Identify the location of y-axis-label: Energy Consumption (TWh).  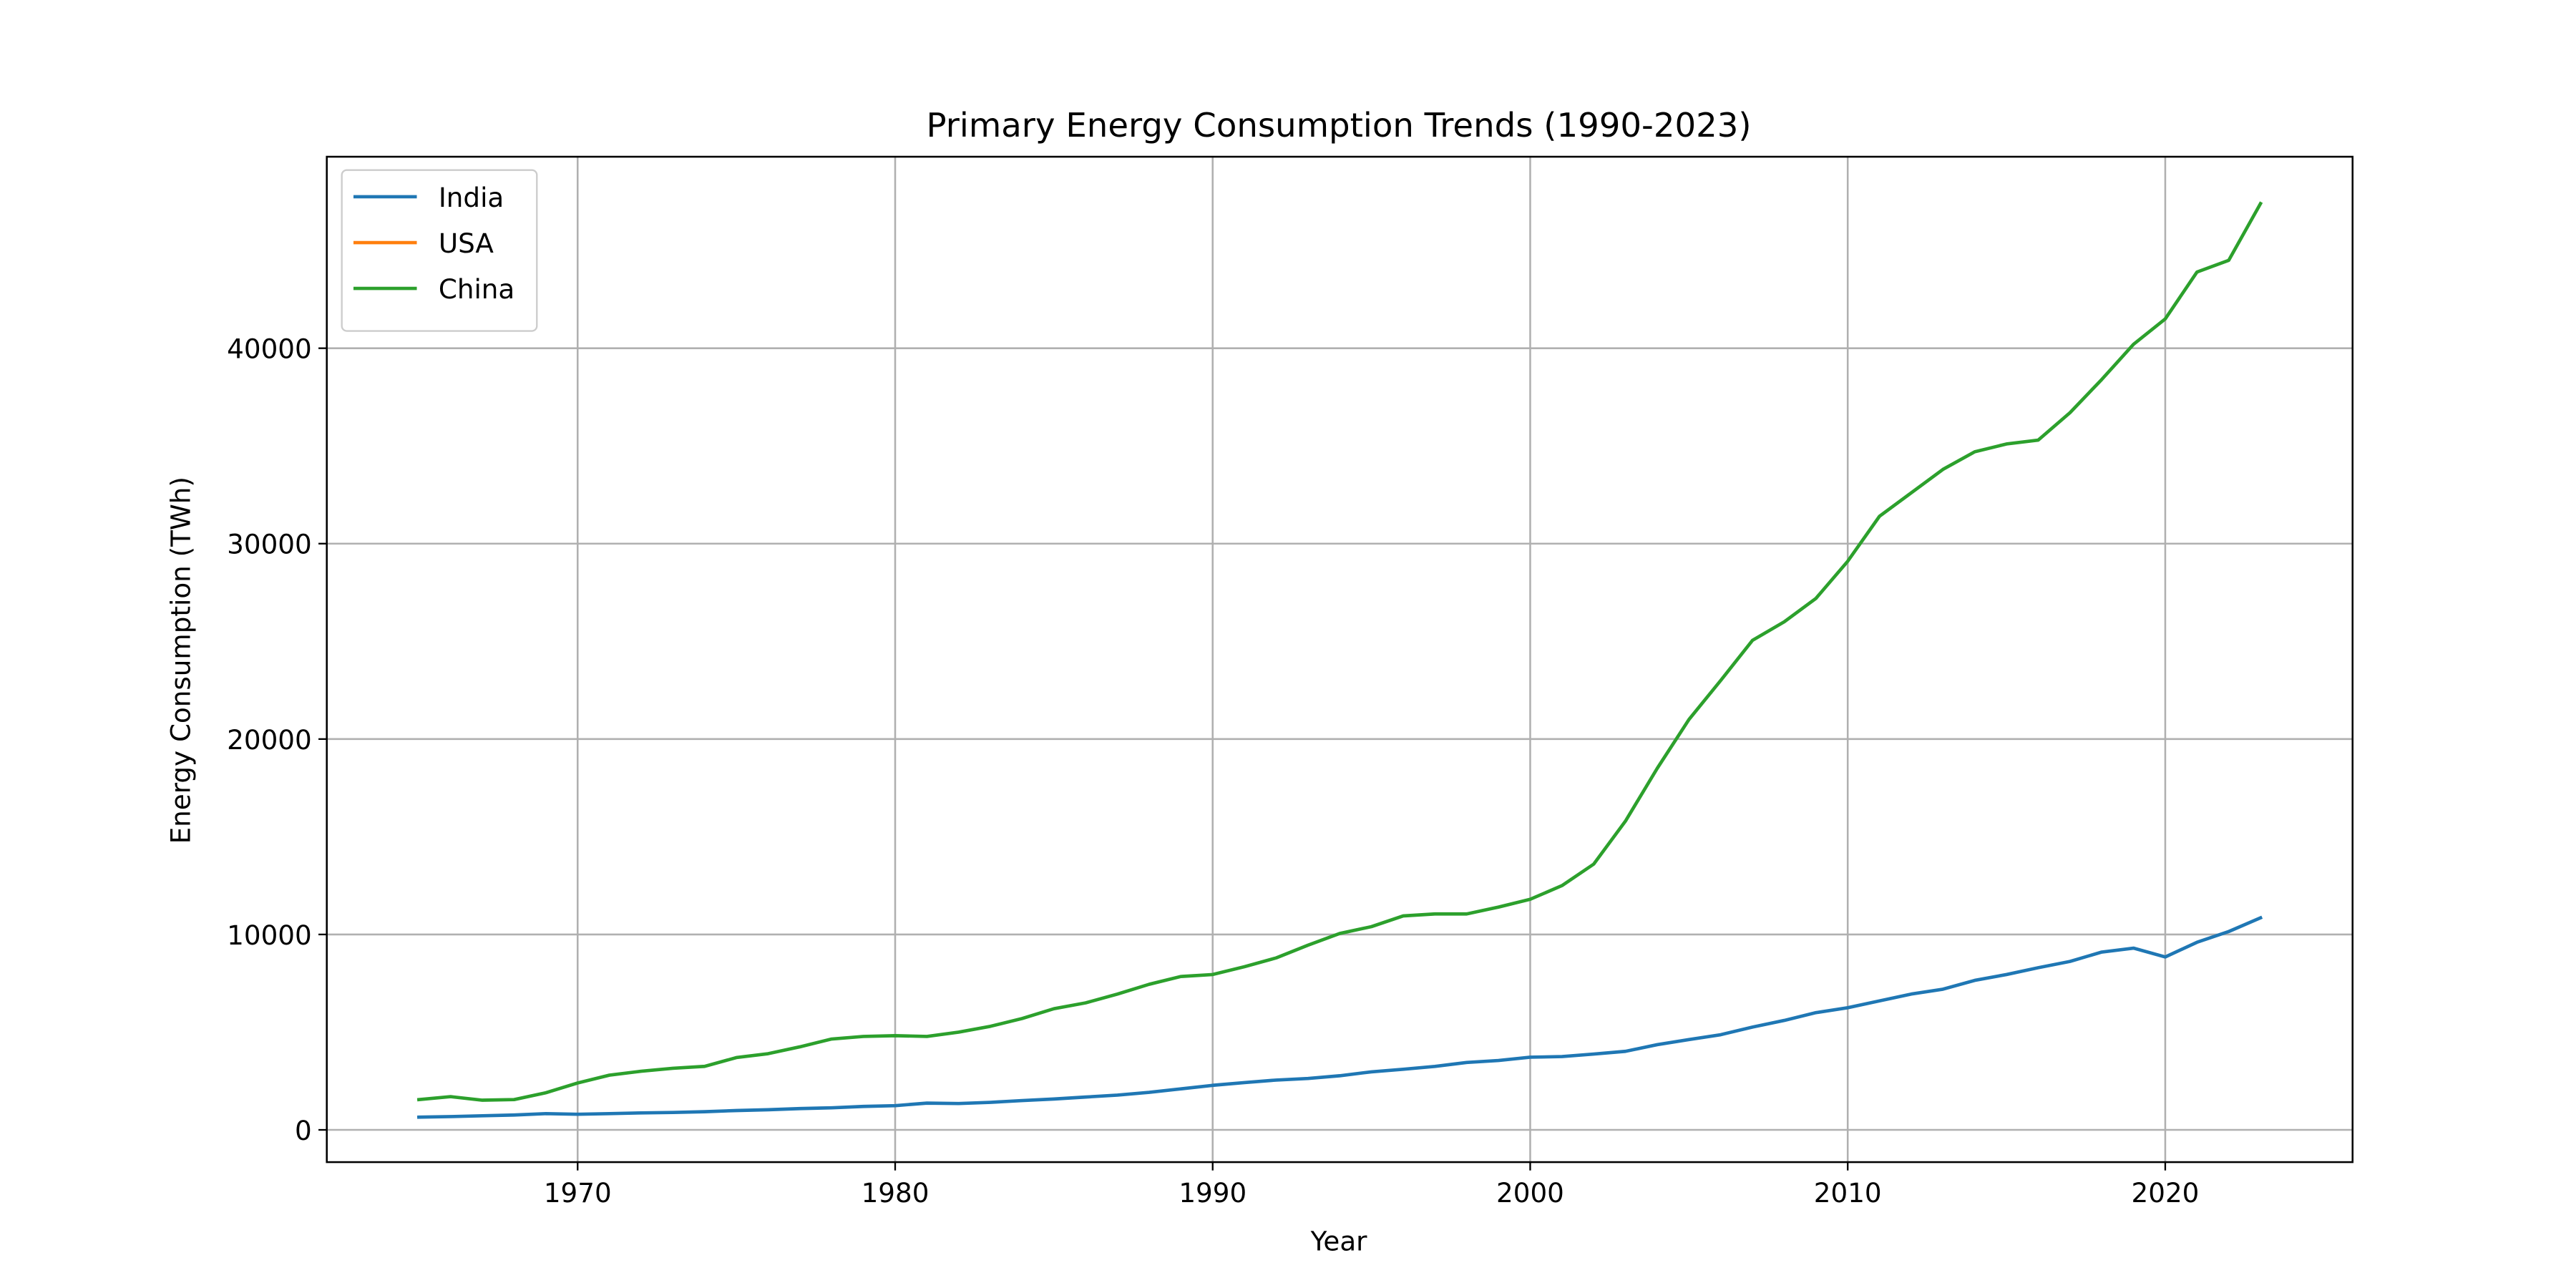
(181, 660).